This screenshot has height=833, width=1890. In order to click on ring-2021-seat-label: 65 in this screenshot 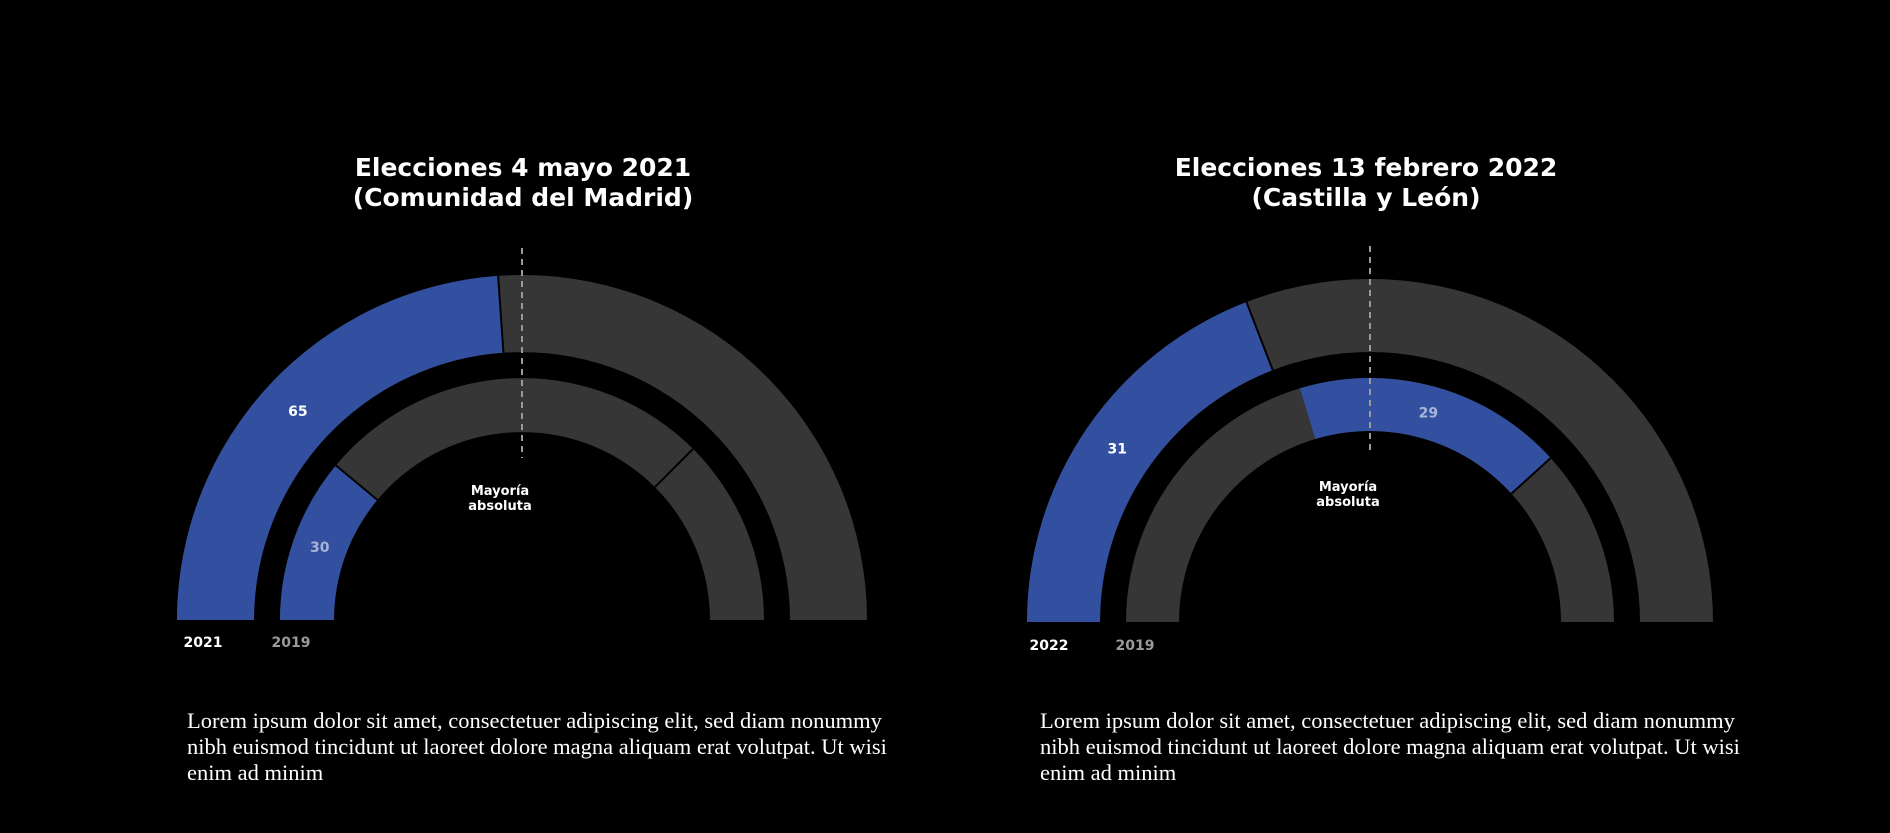, I will do `click(297, 412)`.